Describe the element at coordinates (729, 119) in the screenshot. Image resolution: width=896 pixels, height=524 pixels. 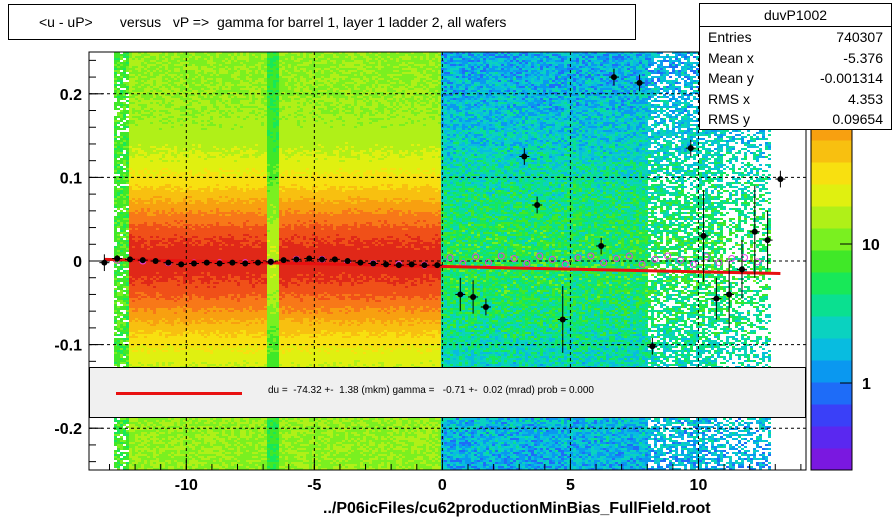
I see `stats-label: RMS y` at that location.